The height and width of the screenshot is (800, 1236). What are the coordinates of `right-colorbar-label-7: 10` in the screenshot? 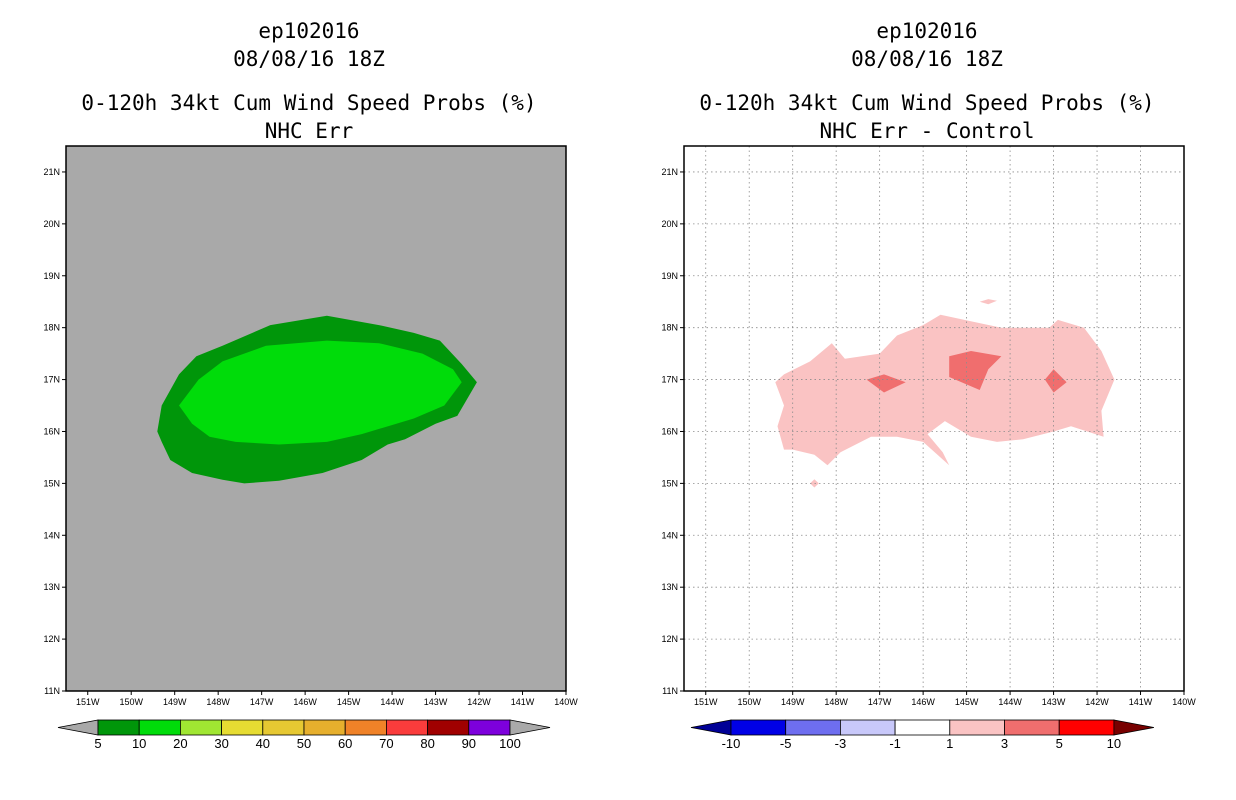 It's located at (1114, 743).